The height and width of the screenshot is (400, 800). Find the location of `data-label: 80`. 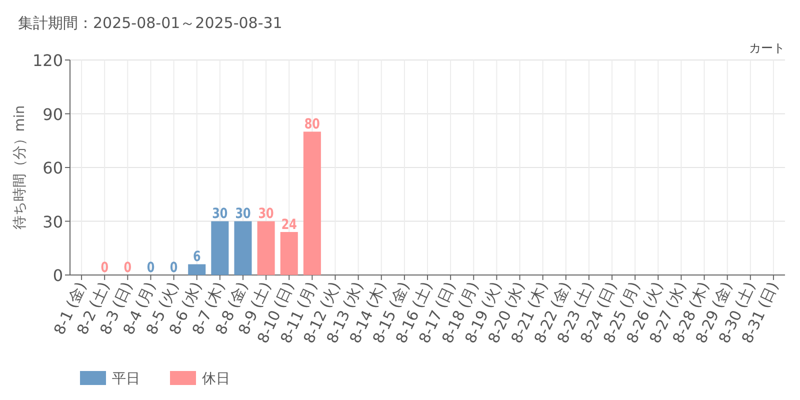

data-label: 80 is located at coordinates (312, 123).